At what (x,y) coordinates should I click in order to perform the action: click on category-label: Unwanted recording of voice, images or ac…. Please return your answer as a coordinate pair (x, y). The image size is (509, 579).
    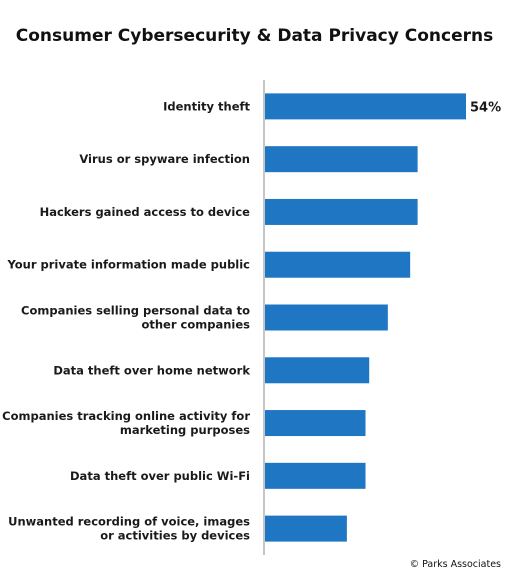
    Looking at the image, I should click on (129, 529).